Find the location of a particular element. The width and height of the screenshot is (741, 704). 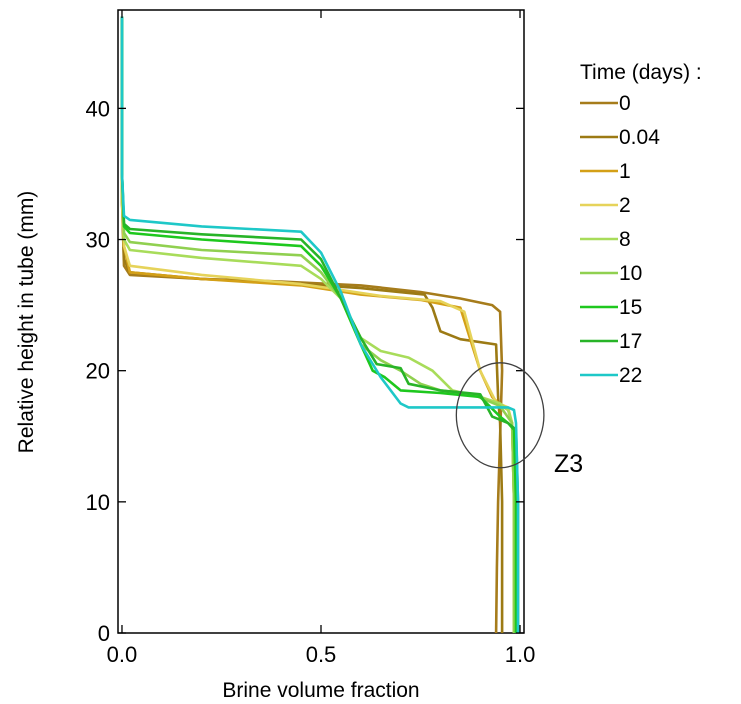

legend-label-8: 22 is located at coordinates (630, 375).